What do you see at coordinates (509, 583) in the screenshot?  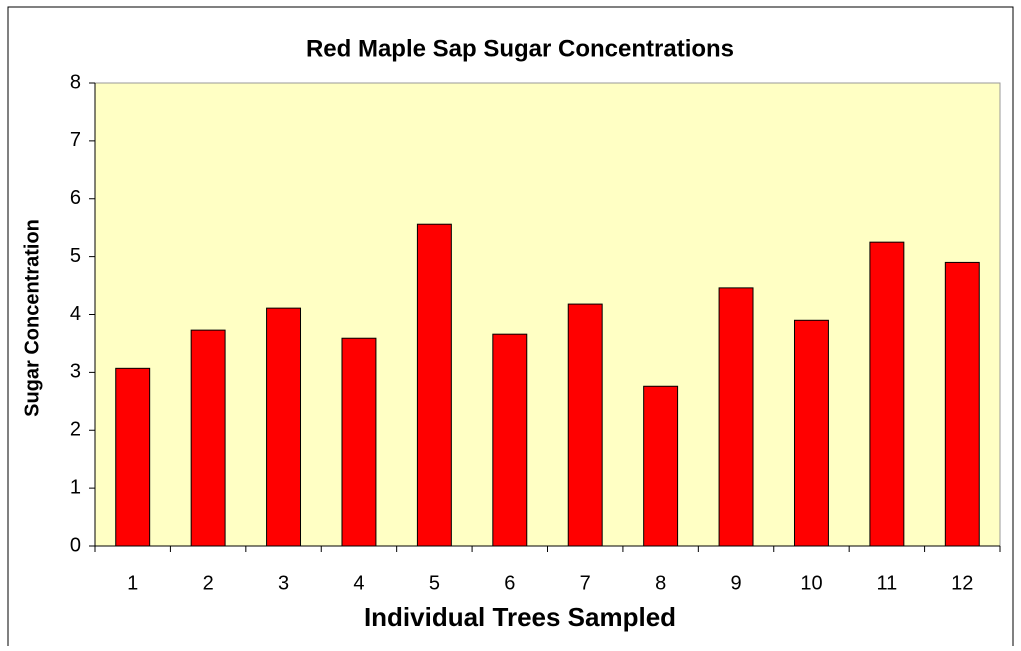 I see `x-tick-label: 6` at bounding box center [509, 583].